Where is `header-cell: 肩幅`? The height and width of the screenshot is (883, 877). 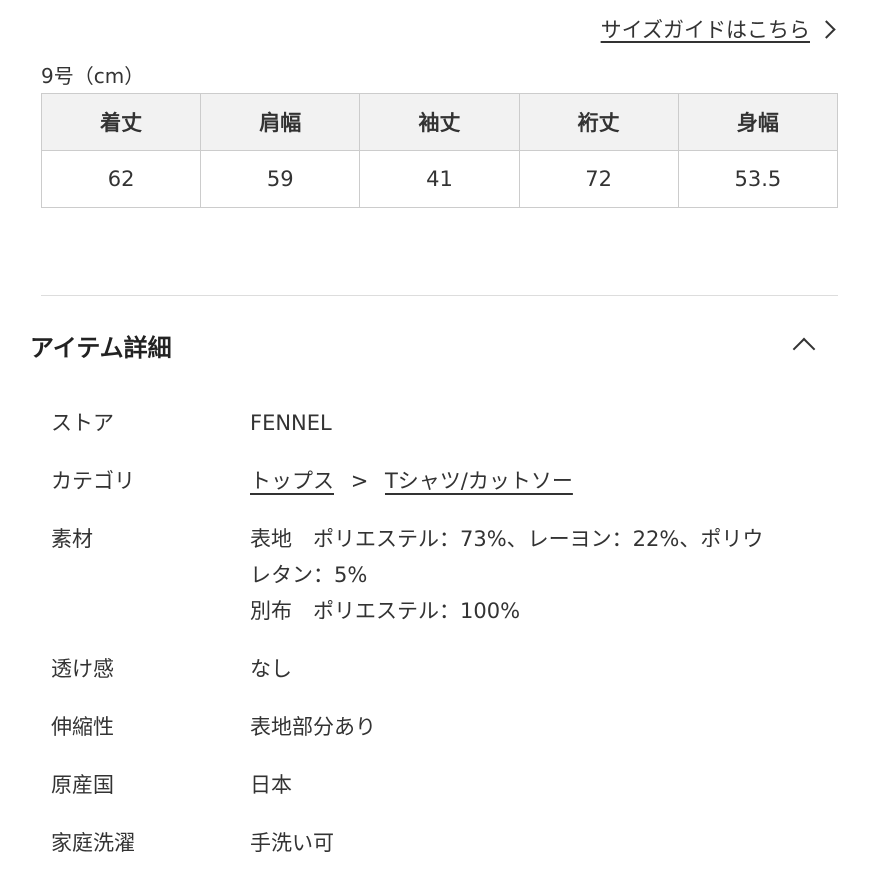 header-cell: 肩幅 is located at coordinates (280, 122).